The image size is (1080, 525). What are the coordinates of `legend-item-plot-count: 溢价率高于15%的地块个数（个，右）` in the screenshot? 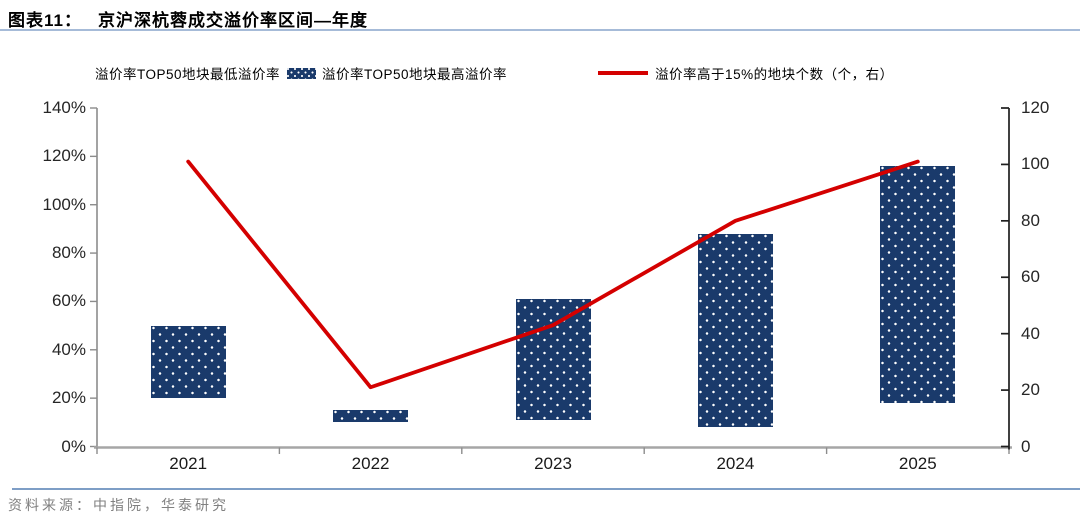 It's located at (746, 73).